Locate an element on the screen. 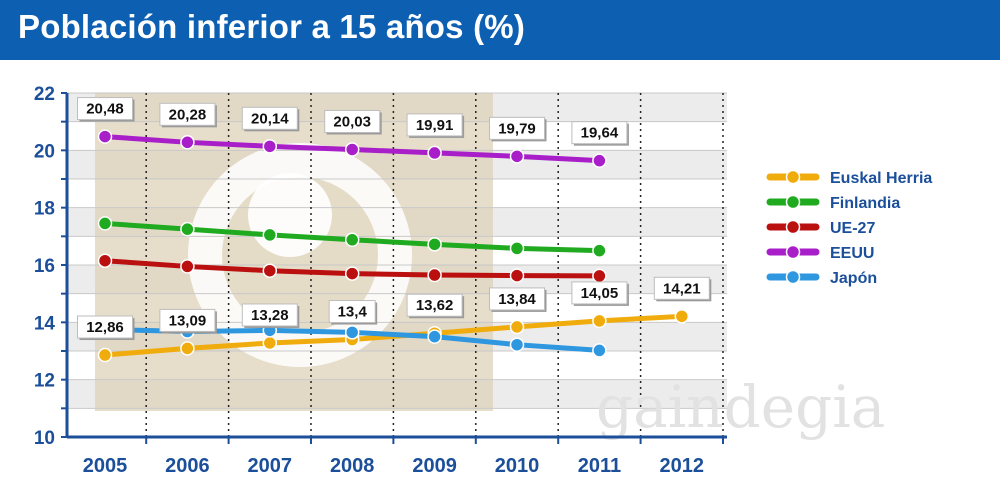  x-tick-label: 2012 is located at coordinates (682, 466).